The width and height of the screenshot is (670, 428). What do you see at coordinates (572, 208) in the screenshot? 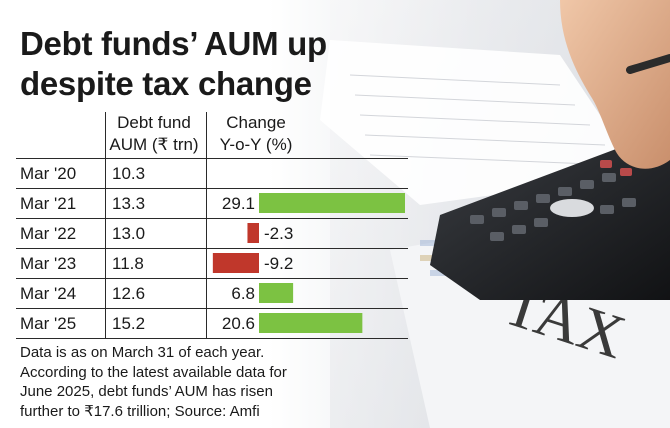
I see `calculator-round-key` at bounding box center [572, 208].